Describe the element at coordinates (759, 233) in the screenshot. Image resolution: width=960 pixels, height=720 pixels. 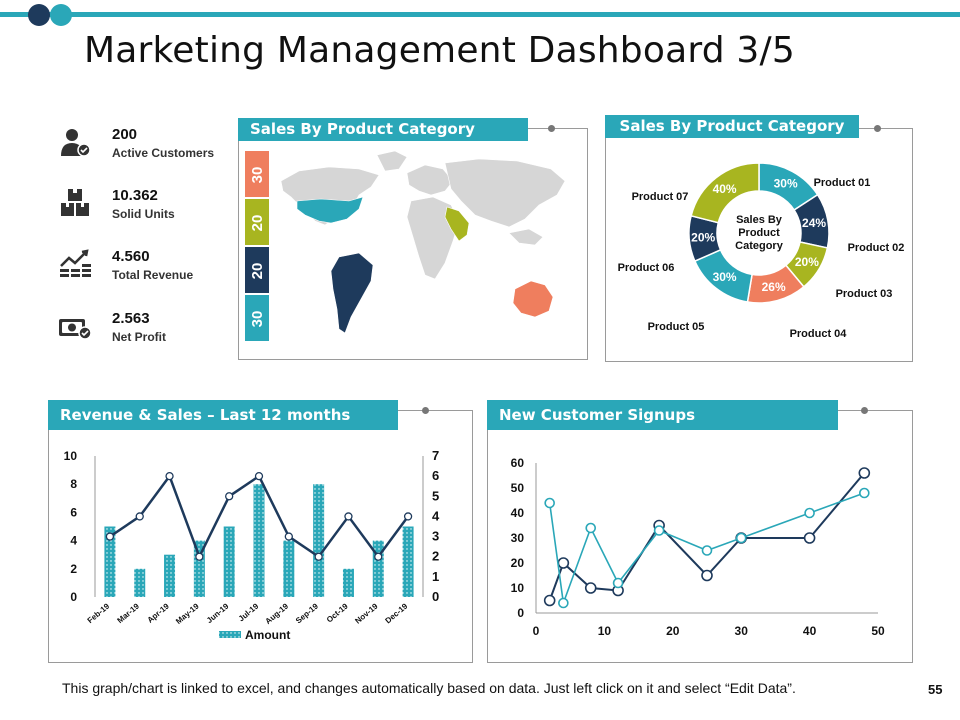
I see `donut-center-label: Product` at that location.